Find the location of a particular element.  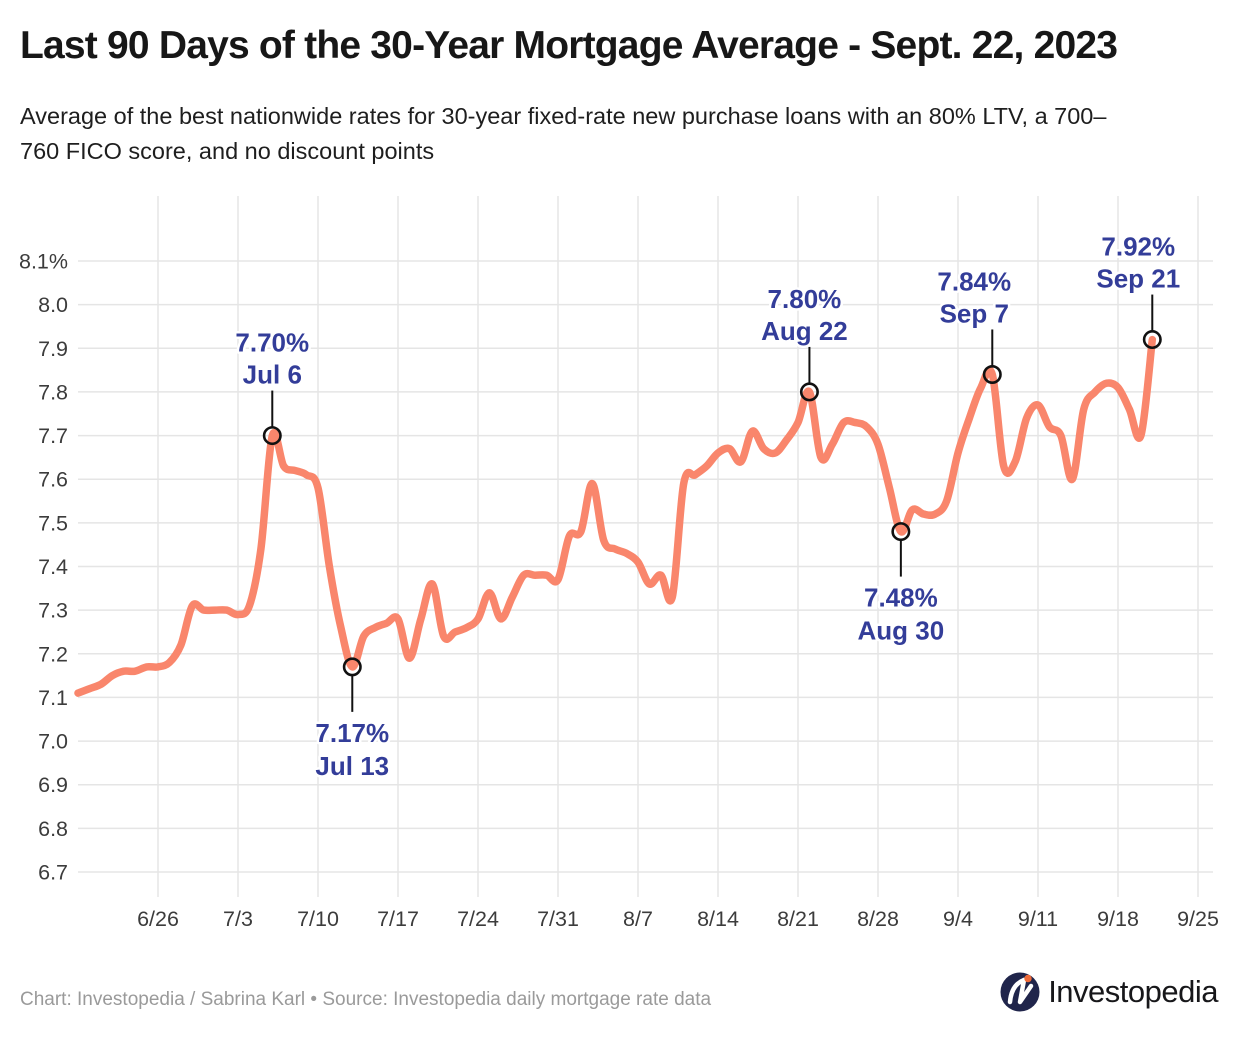

x-tick-label: 7/24 is located at coordinates (478, 919).